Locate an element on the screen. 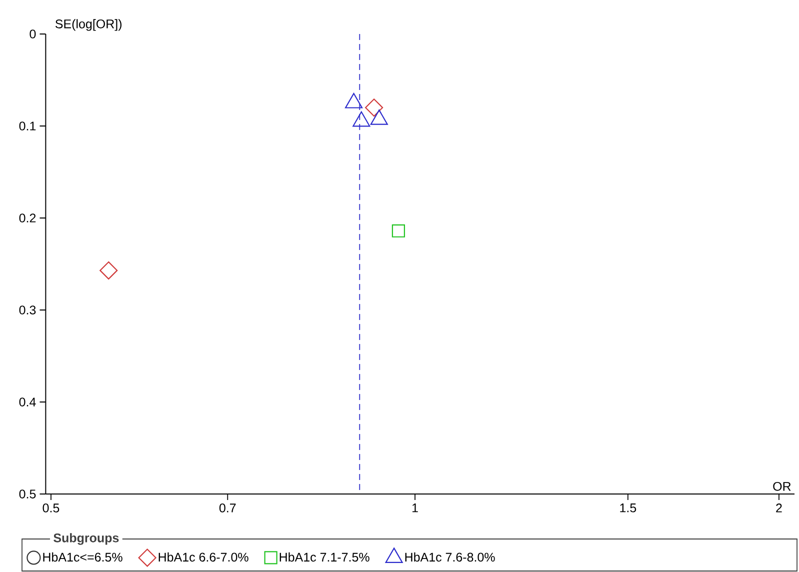 This screenshot has height=572, width=799. y-tick-label: 0.3 is located at coordinates (27, 310).